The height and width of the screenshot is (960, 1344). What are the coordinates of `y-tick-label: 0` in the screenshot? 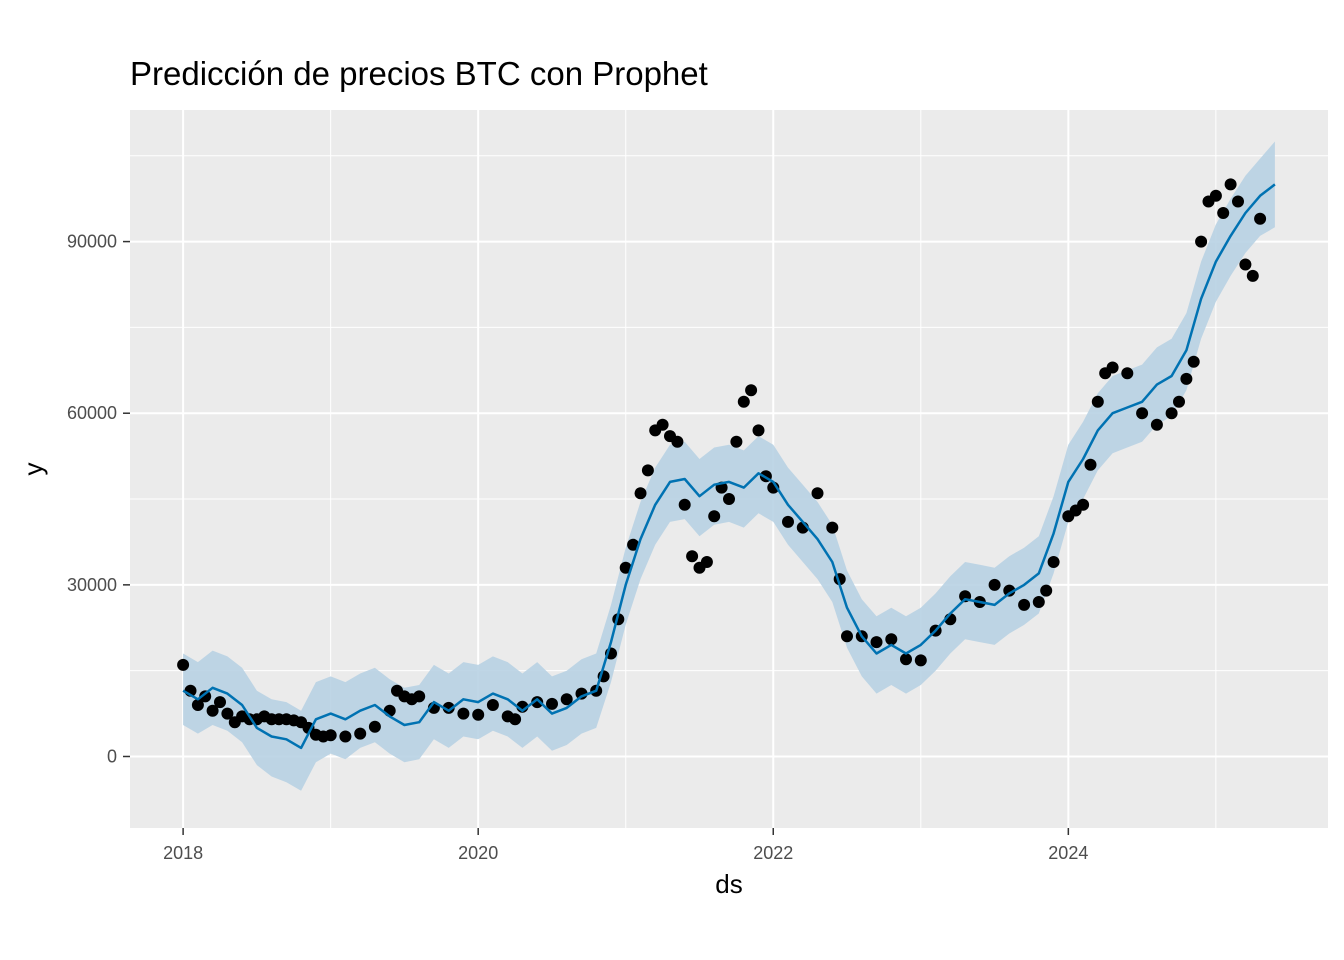 It's located at (112, 756).